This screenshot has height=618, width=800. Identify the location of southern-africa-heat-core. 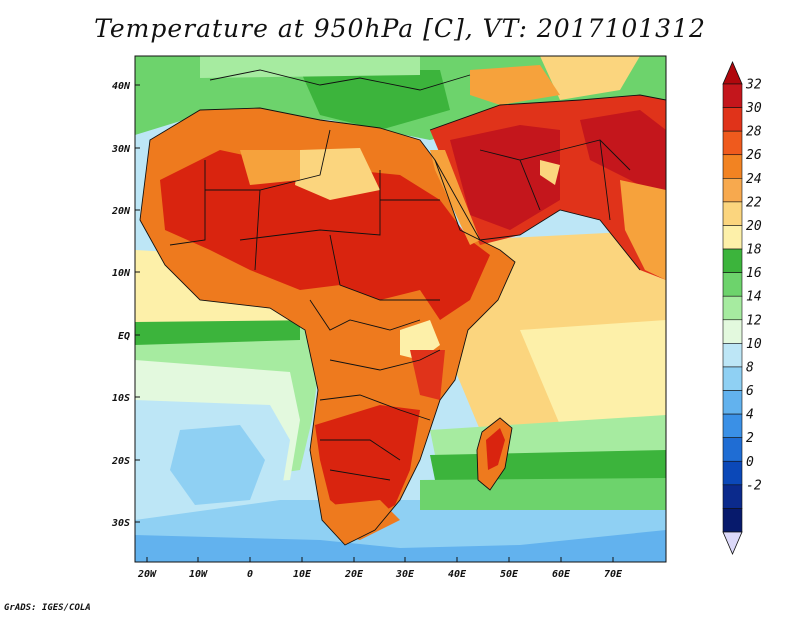
(367, 465).